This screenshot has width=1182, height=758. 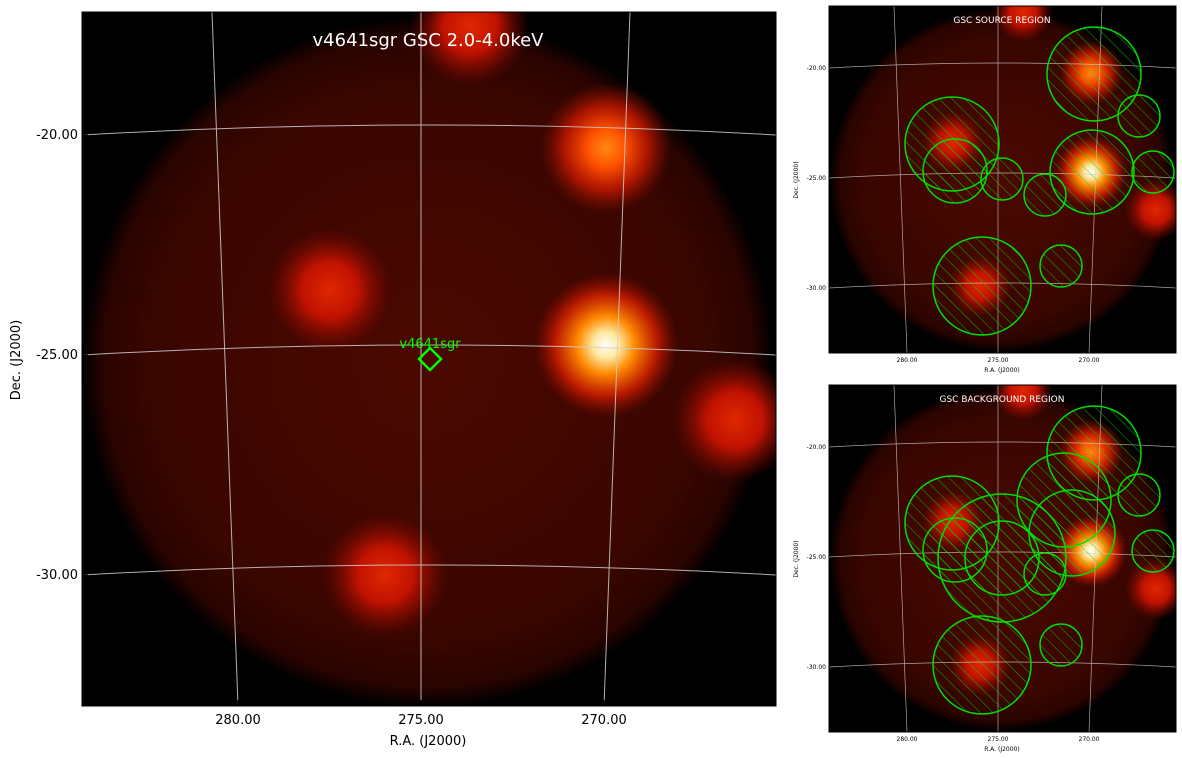 I want to click on panel-title: GSC BACKGROUND REGION, so click(x=1002, y=400).